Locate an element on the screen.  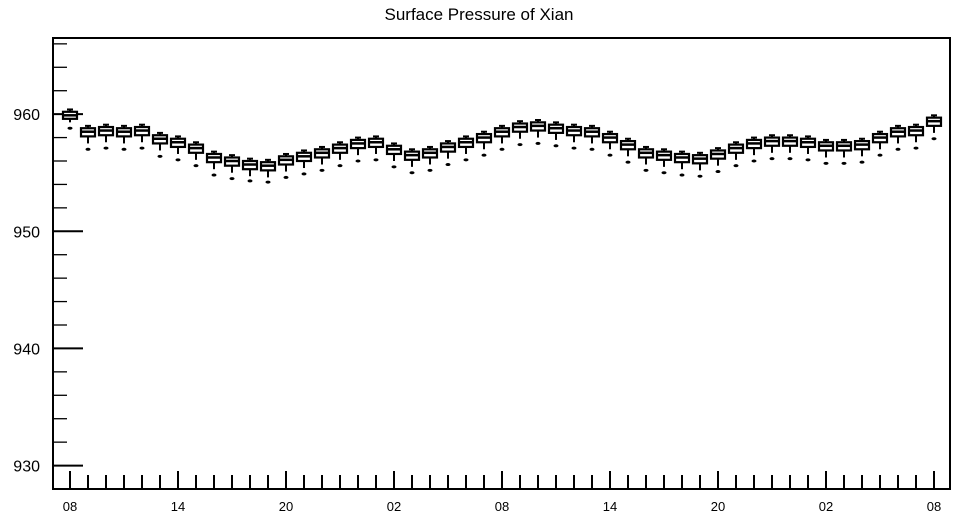
y-tick-label: 960 is located at coordinates (26, 115).